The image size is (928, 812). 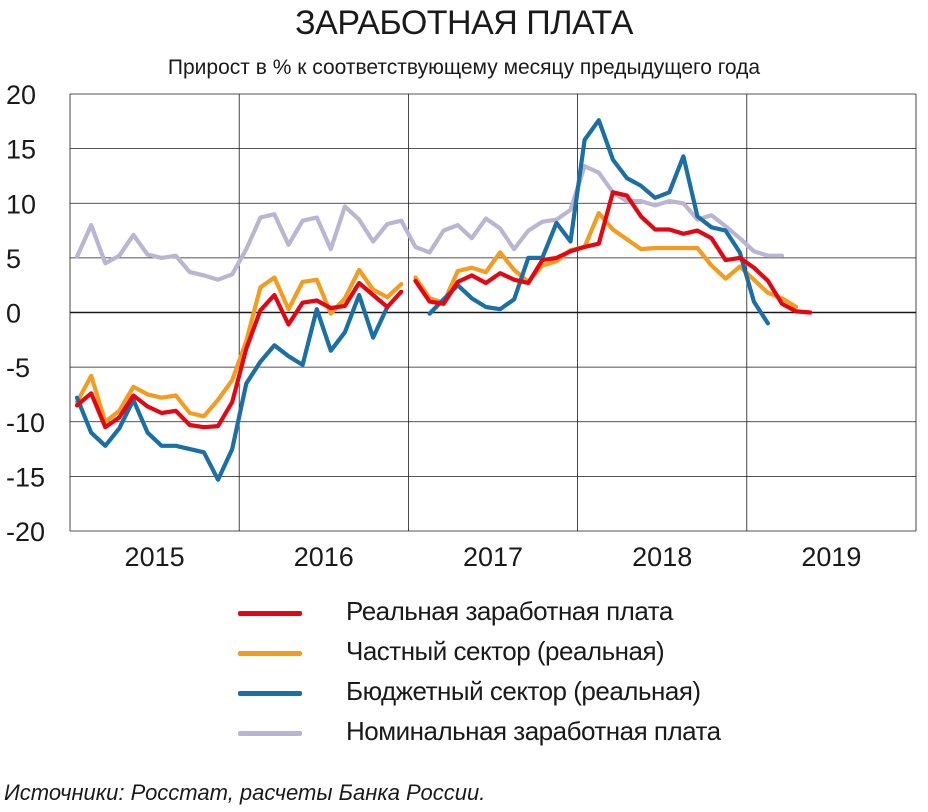 What do you see at coordinates (493, 557) in the screenshot?
I see `x-tick-label: 2017` at bounding box center [493, 557].